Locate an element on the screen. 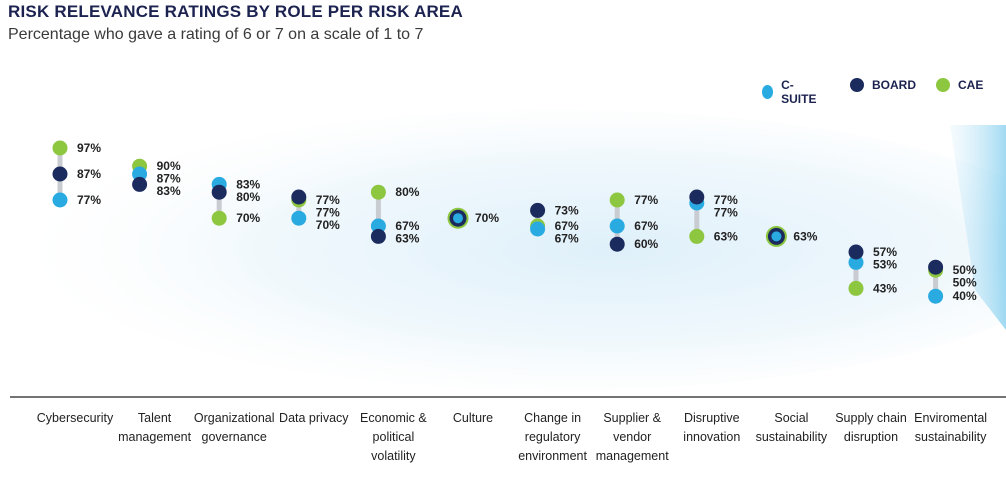 The image size is (1006, 481). category-label: environment is located at coordinates (552, 456).